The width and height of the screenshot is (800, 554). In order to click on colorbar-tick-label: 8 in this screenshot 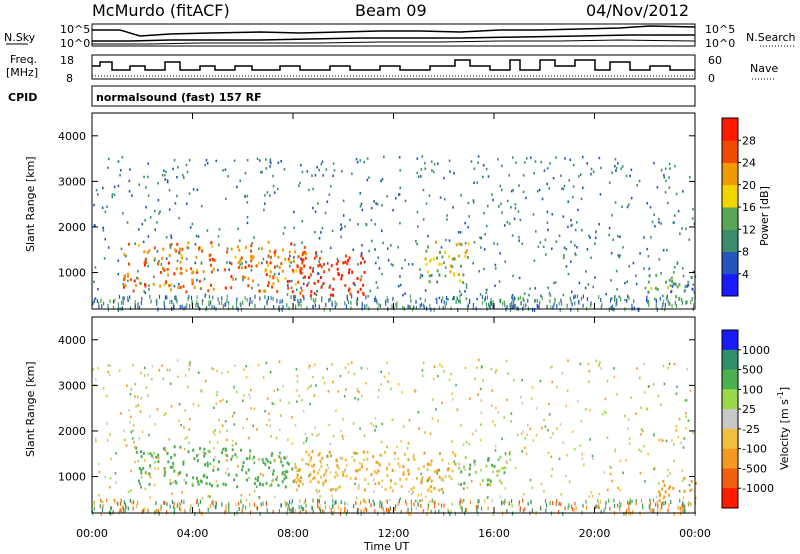, I will do `click(745, 252)`.